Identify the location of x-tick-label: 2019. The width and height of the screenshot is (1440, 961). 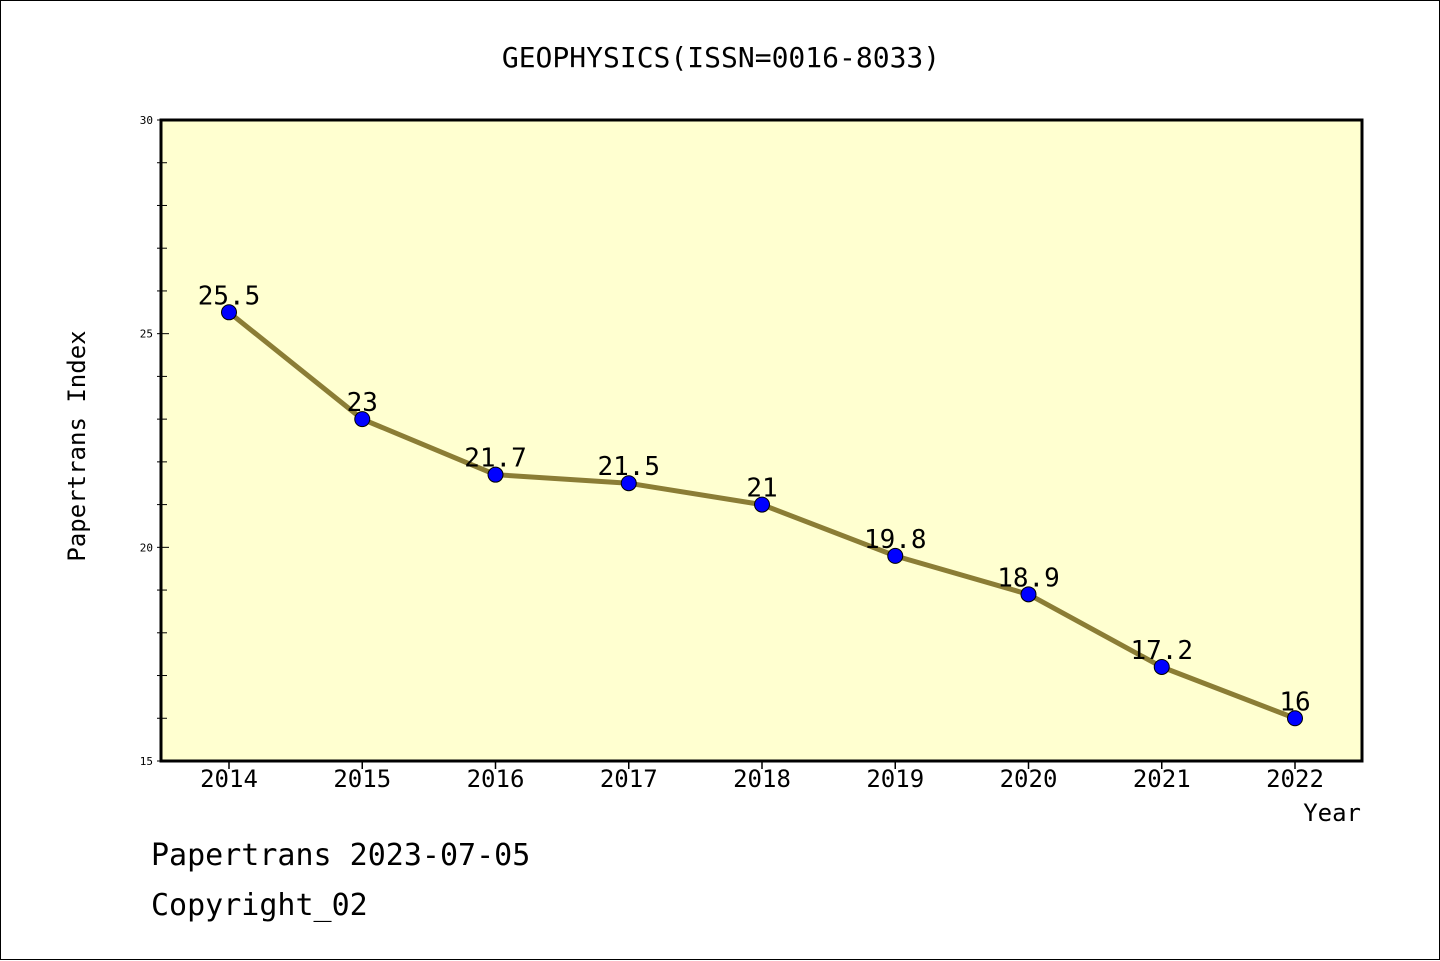
(895, 779).